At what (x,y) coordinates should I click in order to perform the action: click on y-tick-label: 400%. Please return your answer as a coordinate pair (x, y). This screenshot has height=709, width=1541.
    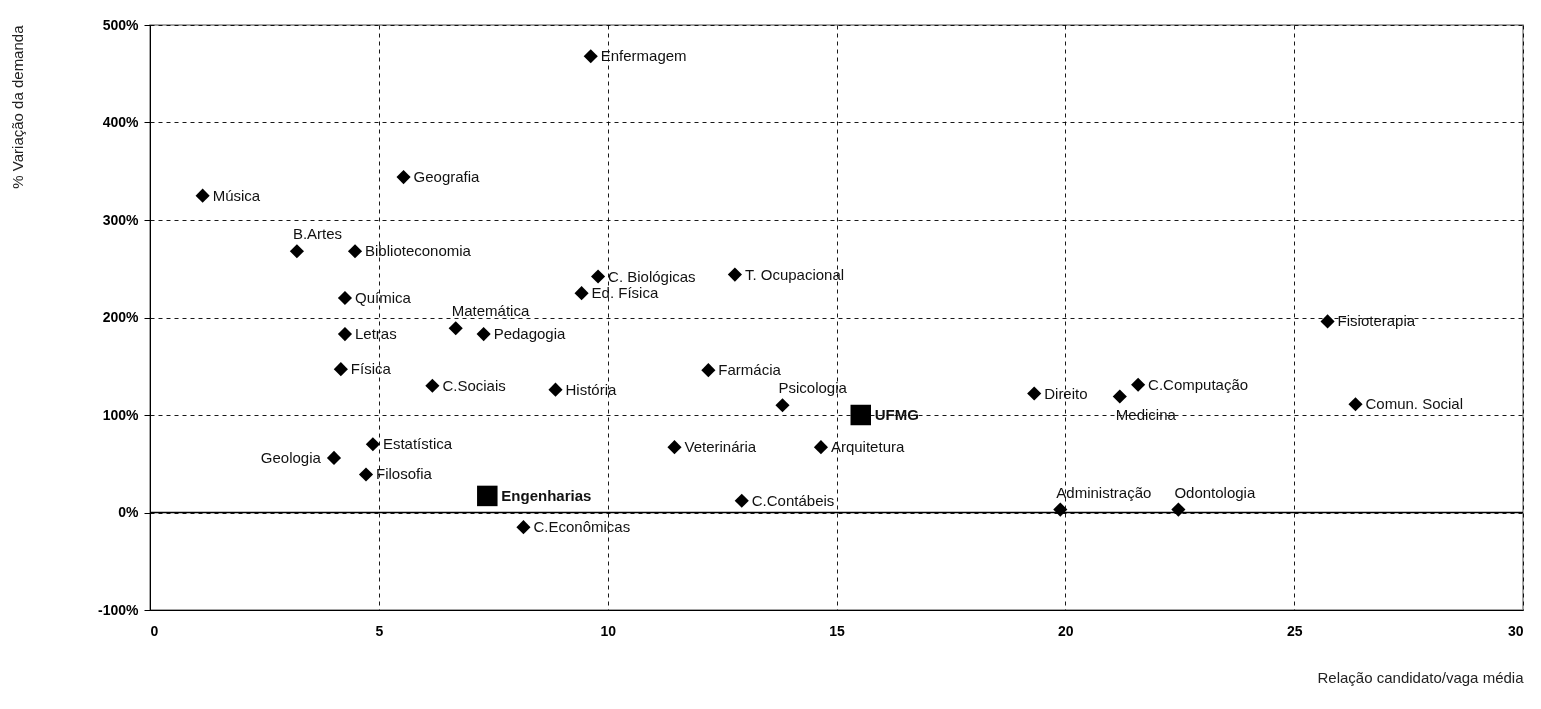
    Looking at the image, I should click on (121, 122).